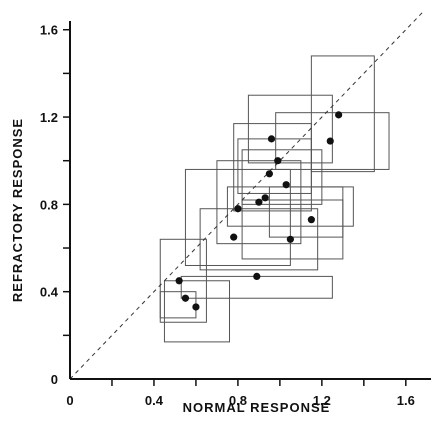 This screenshot has height=445, width=435. I want to click on y-tick-label: 1.6, so click(49, 30).